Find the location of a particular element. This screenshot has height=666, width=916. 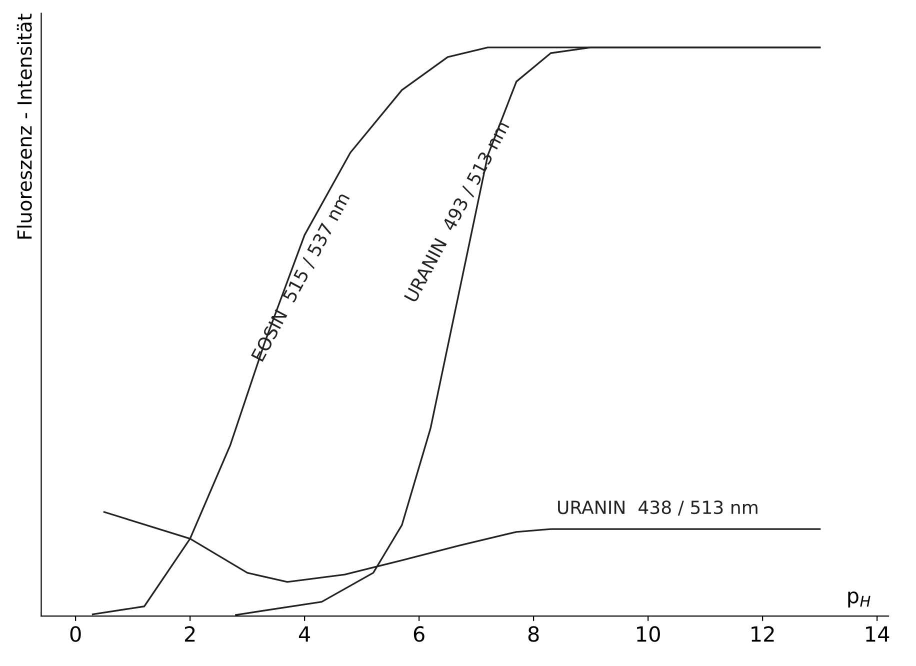

x-tick-label: 8 is located at coordinates (533, 634).